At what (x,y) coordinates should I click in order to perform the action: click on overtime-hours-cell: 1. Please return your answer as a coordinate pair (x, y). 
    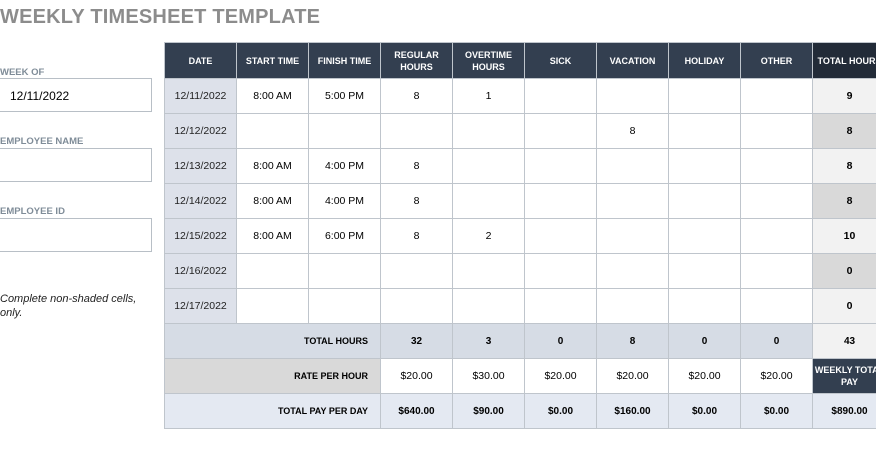
    Looking at the image, I should click on (488, 96).